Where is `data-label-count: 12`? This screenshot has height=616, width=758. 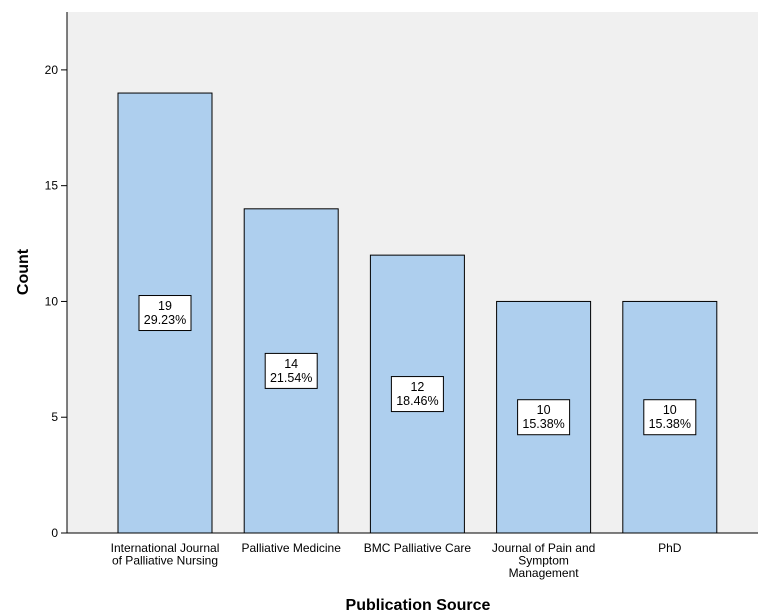 data-label-count: 12 is located at coordinates (417, 387).